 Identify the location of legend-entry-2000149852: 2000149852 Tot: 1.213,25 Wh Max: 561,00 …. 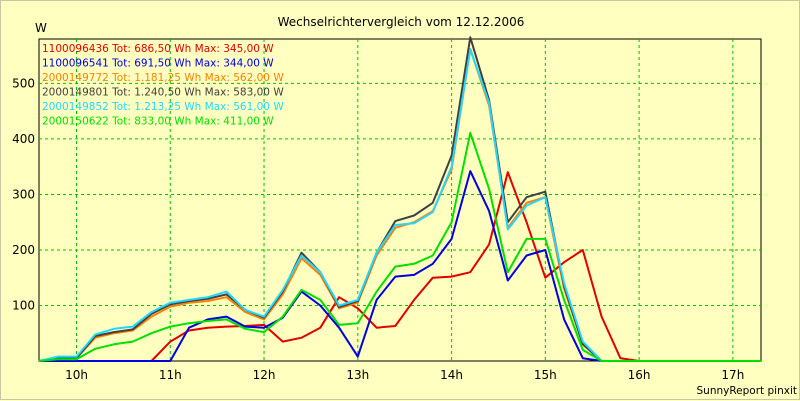
(163, 107).